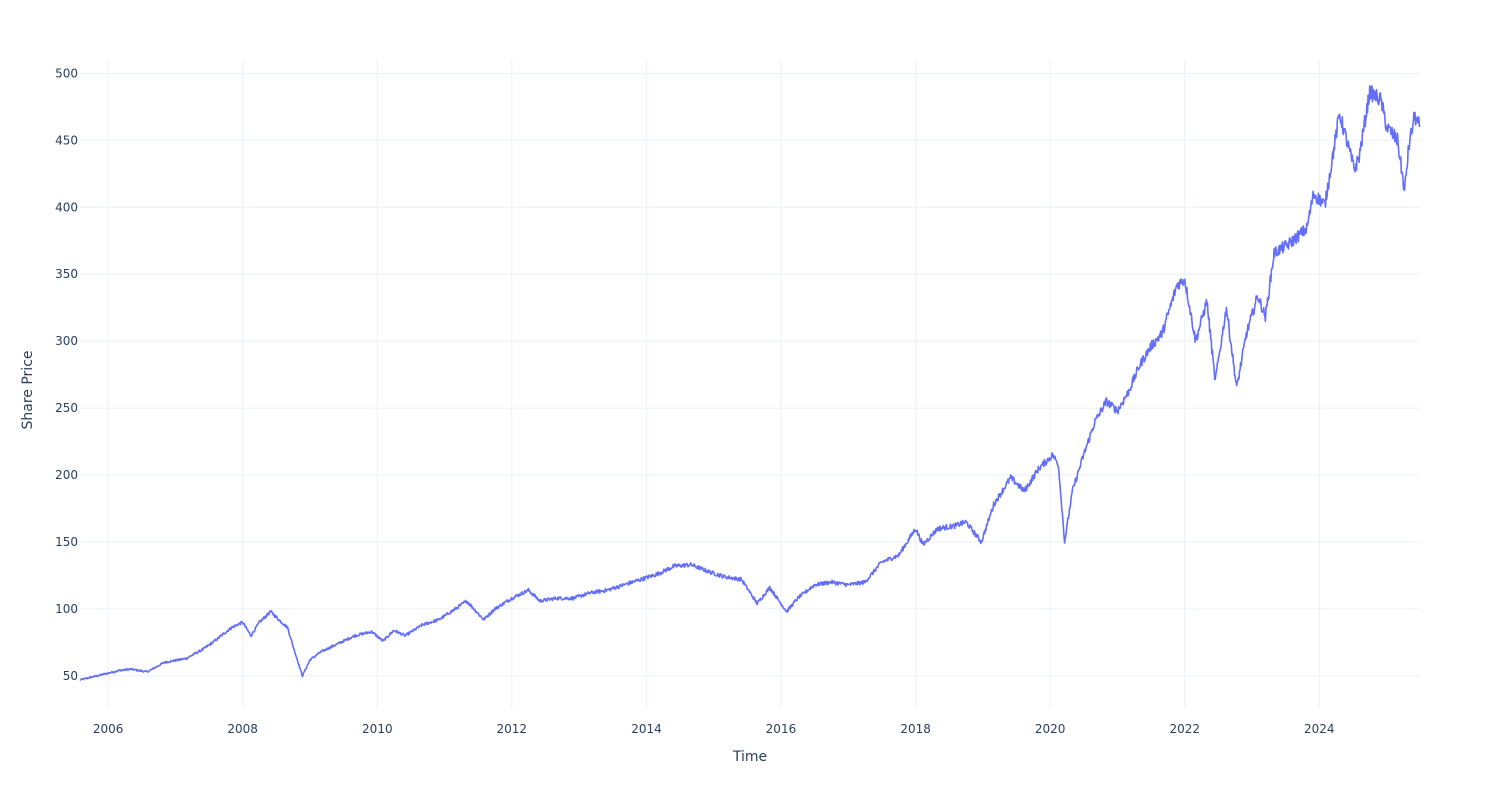 The height and width of the screenshot is (800, 1500). Describe the element at coordinates (242, 729) in the screenshot. I see `x-tick-label: 2008` at that location.